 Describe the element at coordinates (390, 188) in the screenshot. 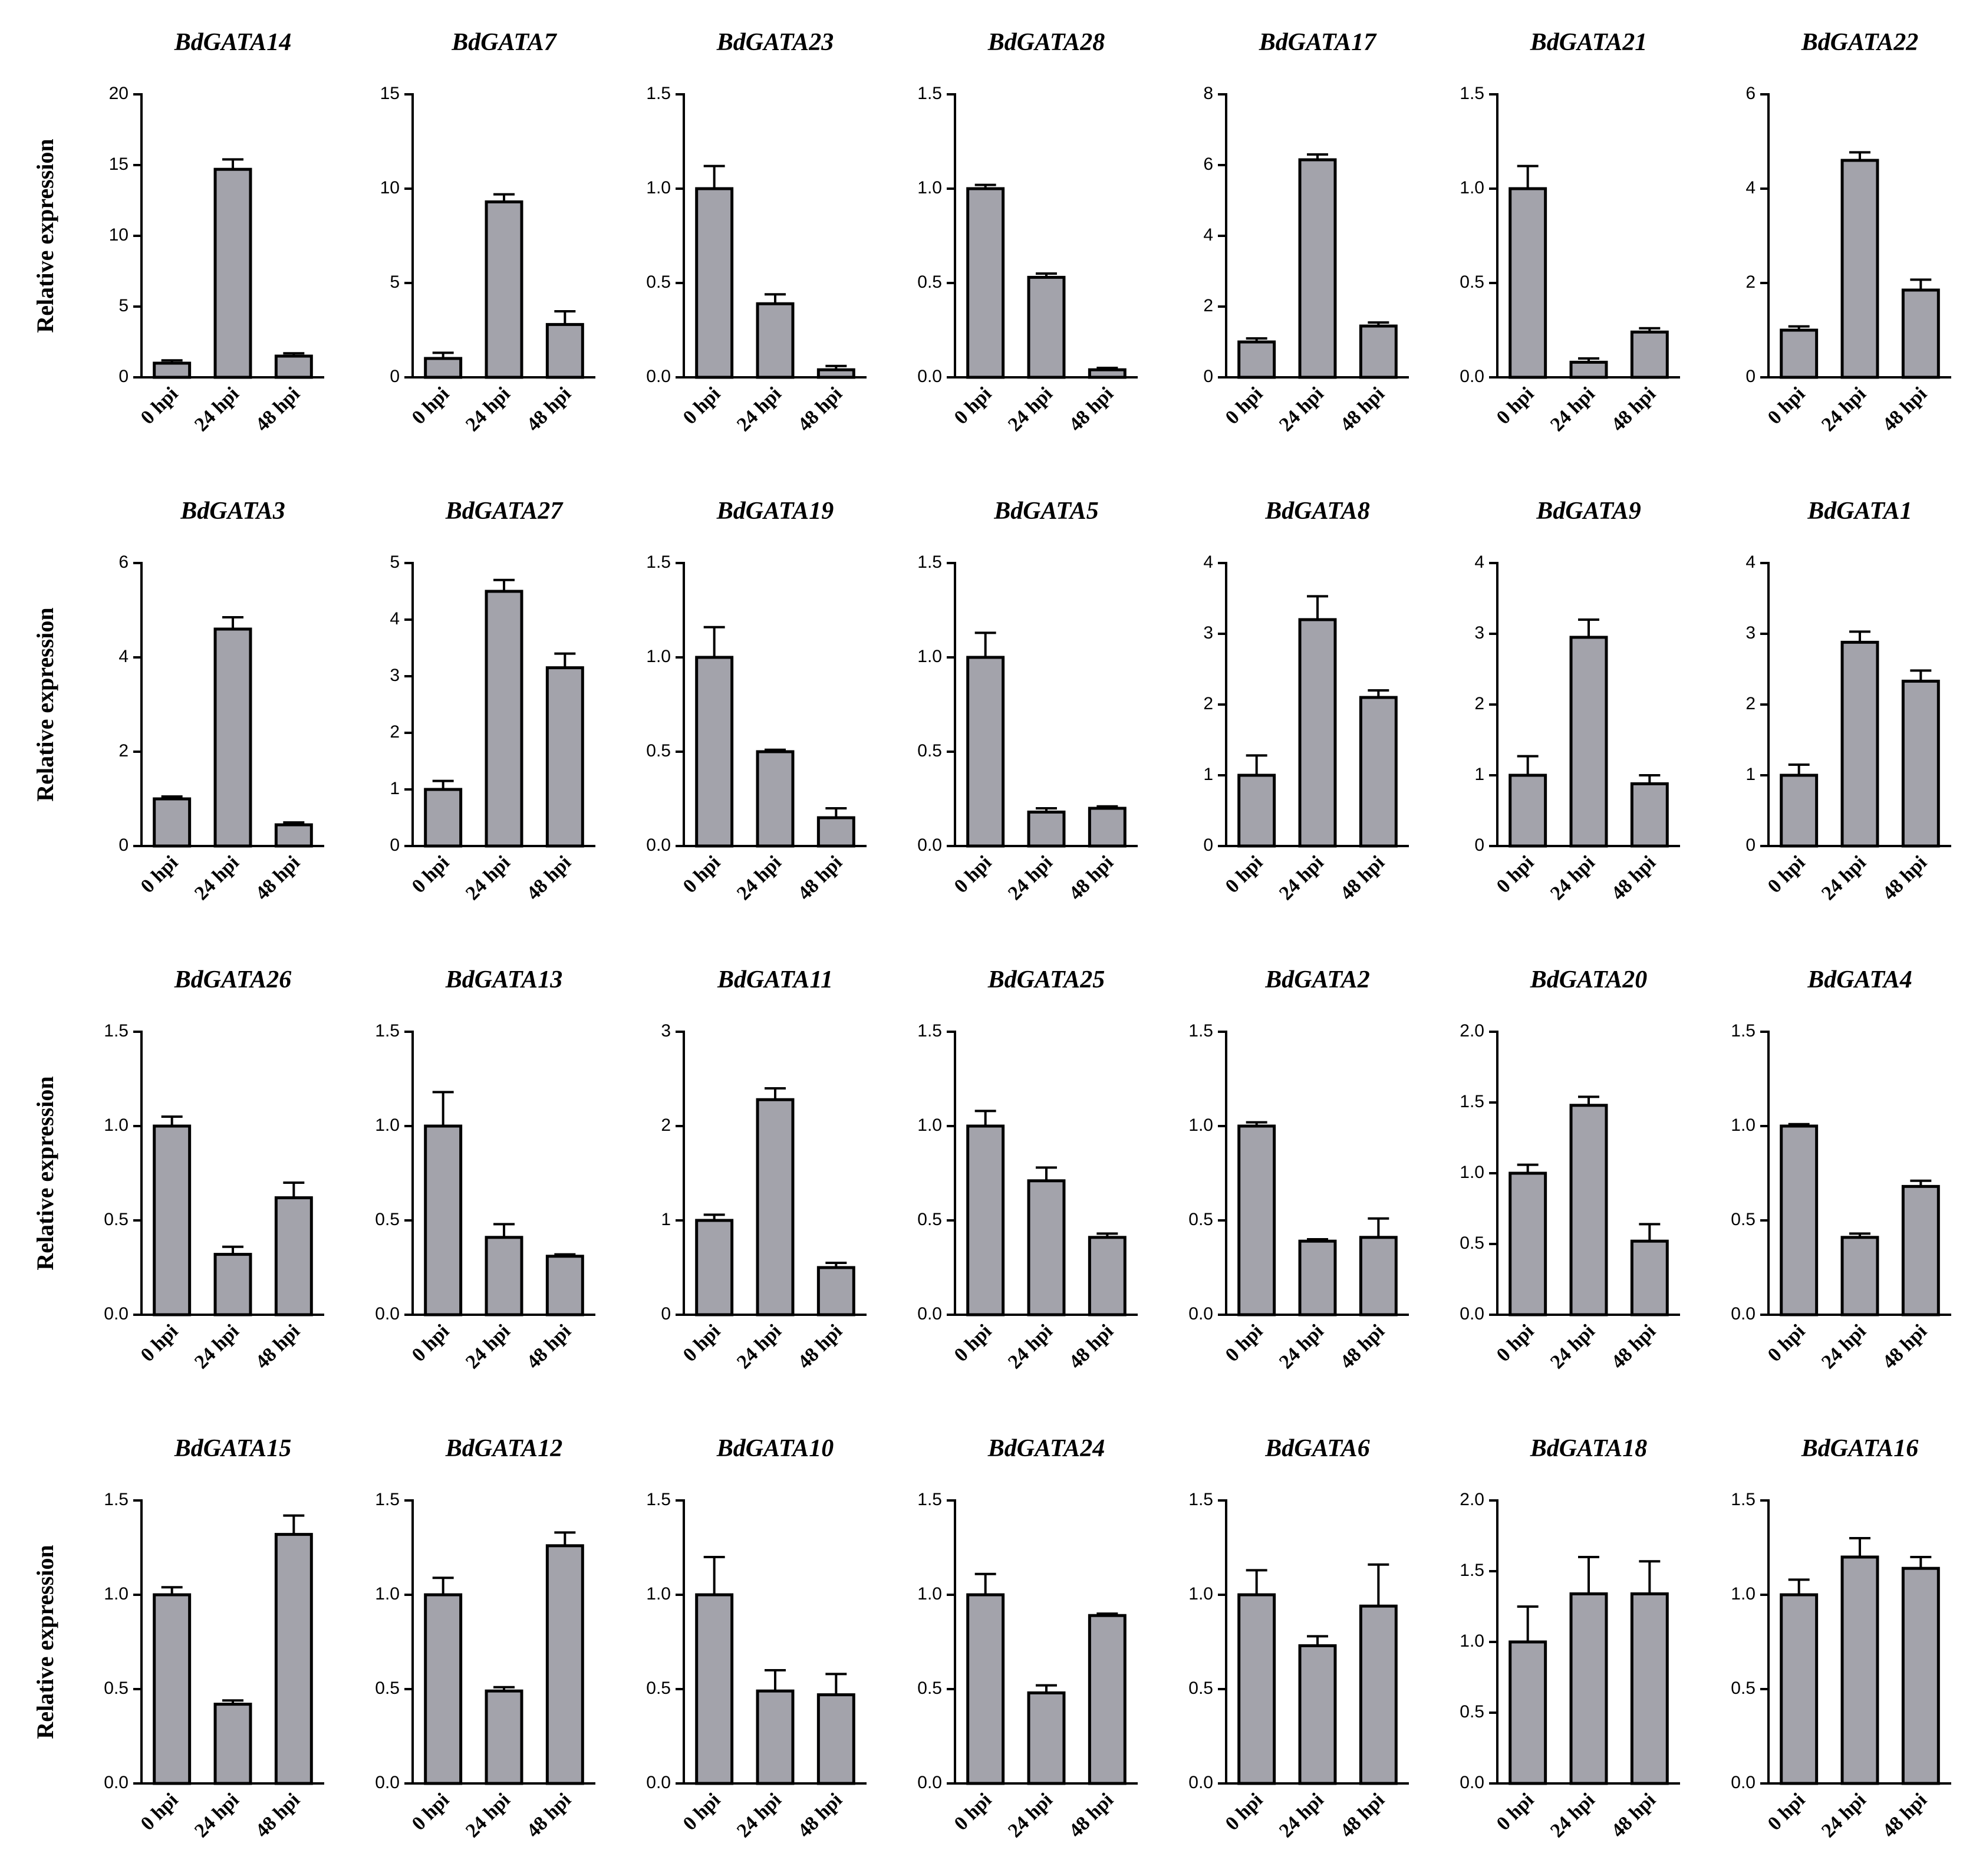

I see `y-tick-label: 10` at that location.